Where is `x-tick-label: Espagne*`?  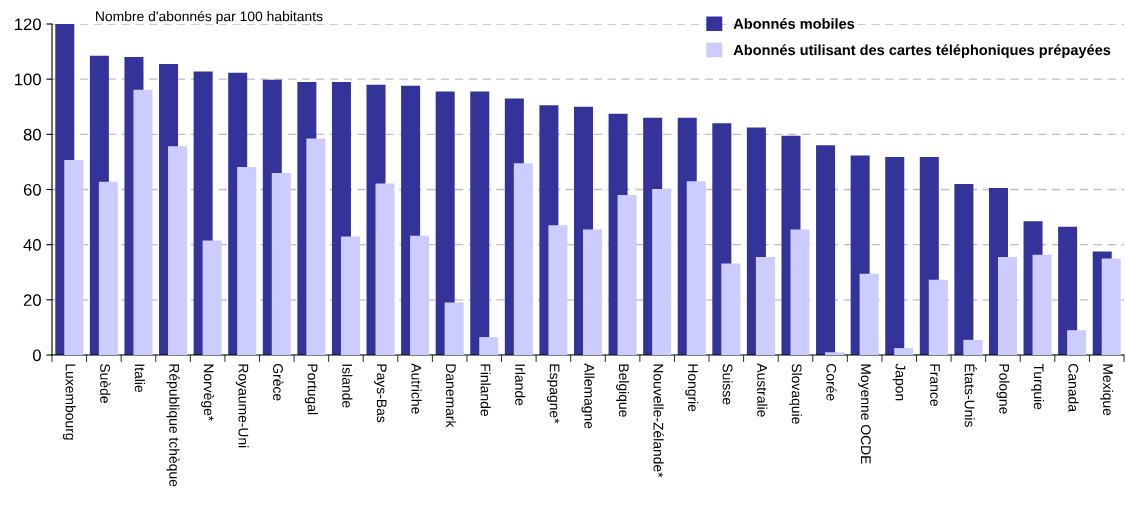
x-tick-label: Espagne* is located at coordinates (553, 394).